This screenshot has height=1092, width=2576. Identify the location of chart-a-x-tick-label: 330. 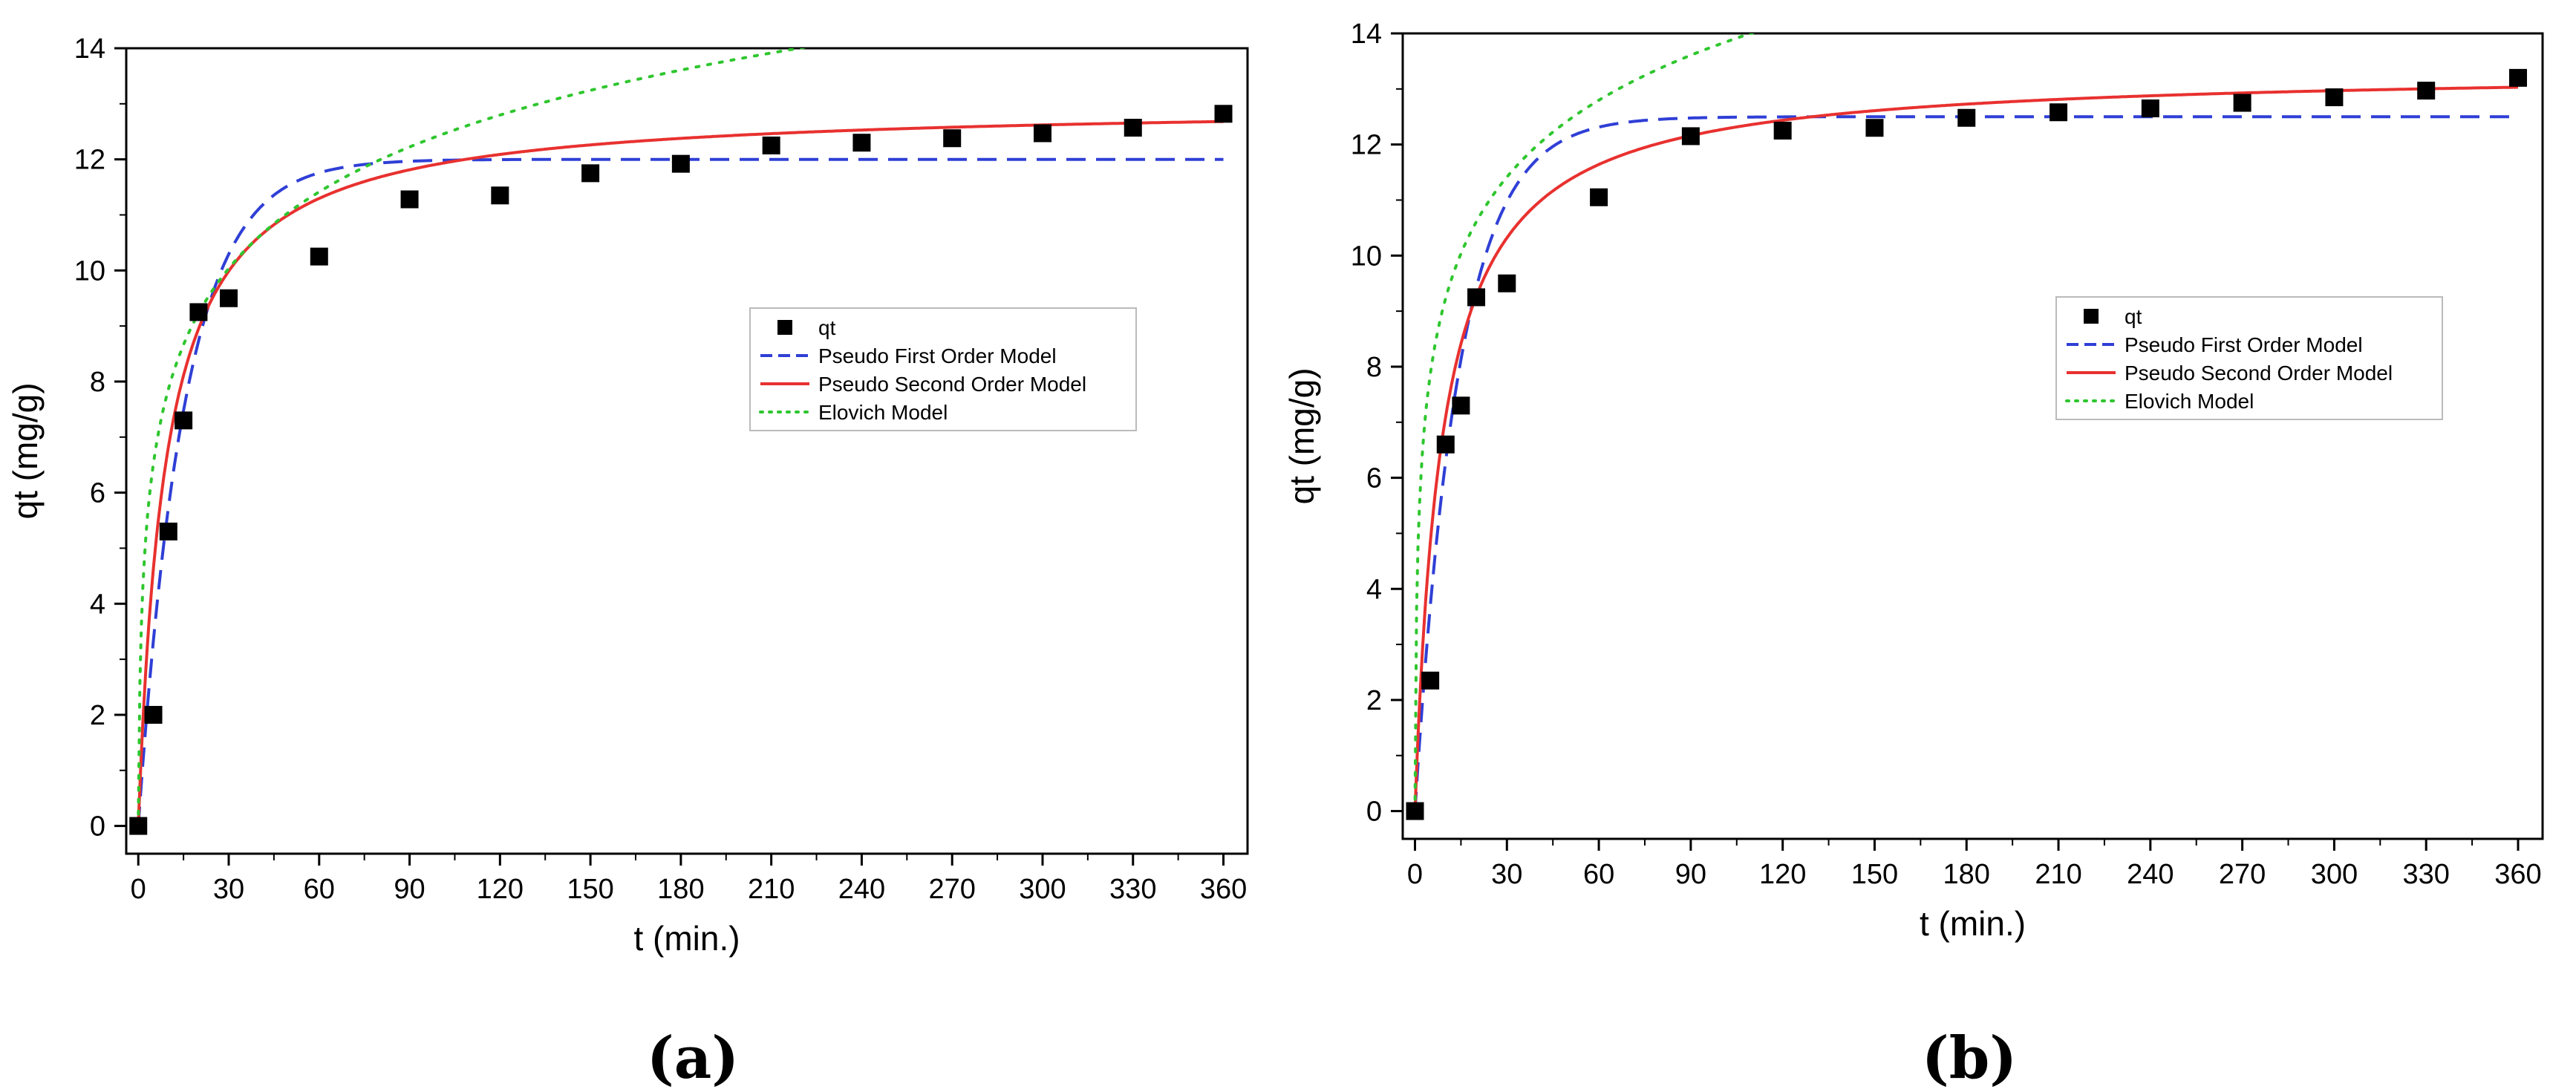
(1132, 889).